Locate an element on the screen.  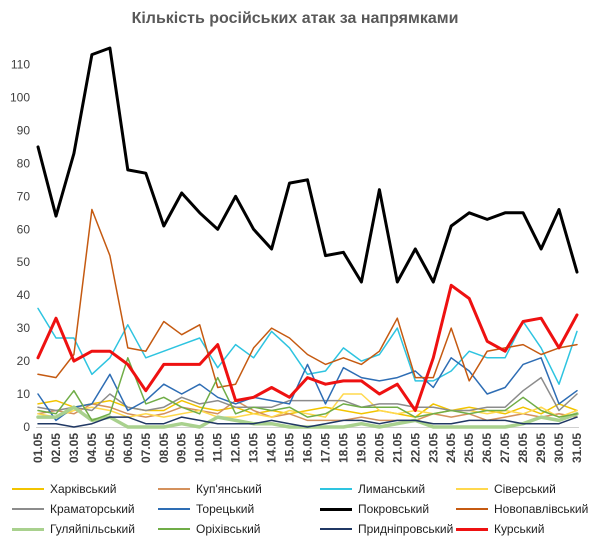
legend-item: Гуляйпільський is located at coordinates (73, 529).